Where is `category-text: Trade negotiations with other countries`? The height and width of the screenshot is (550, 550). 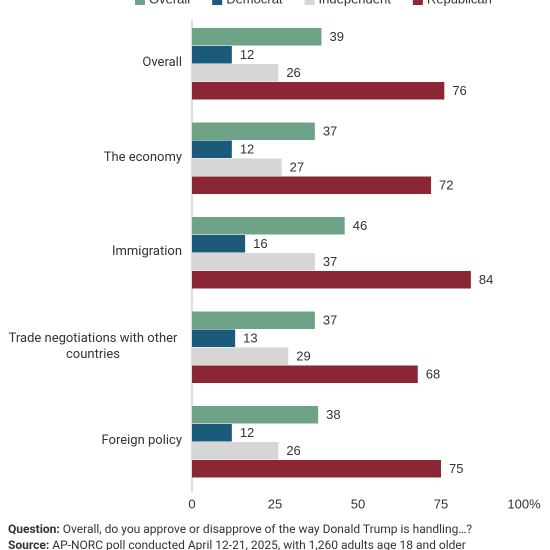
category-text: Trade negotiations with other countries is located at coordinates (93, 346).